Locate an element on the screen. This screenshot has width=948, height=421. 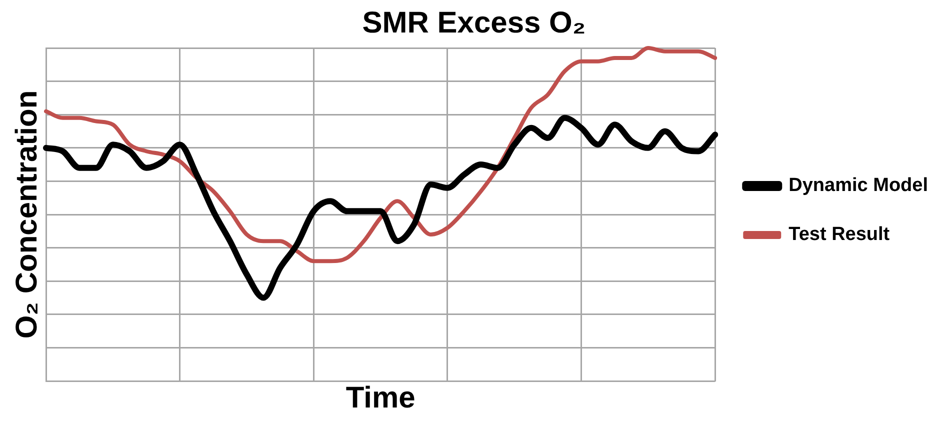
chart-title: SMR Excess O₂ is located at coordinates (474, 23).